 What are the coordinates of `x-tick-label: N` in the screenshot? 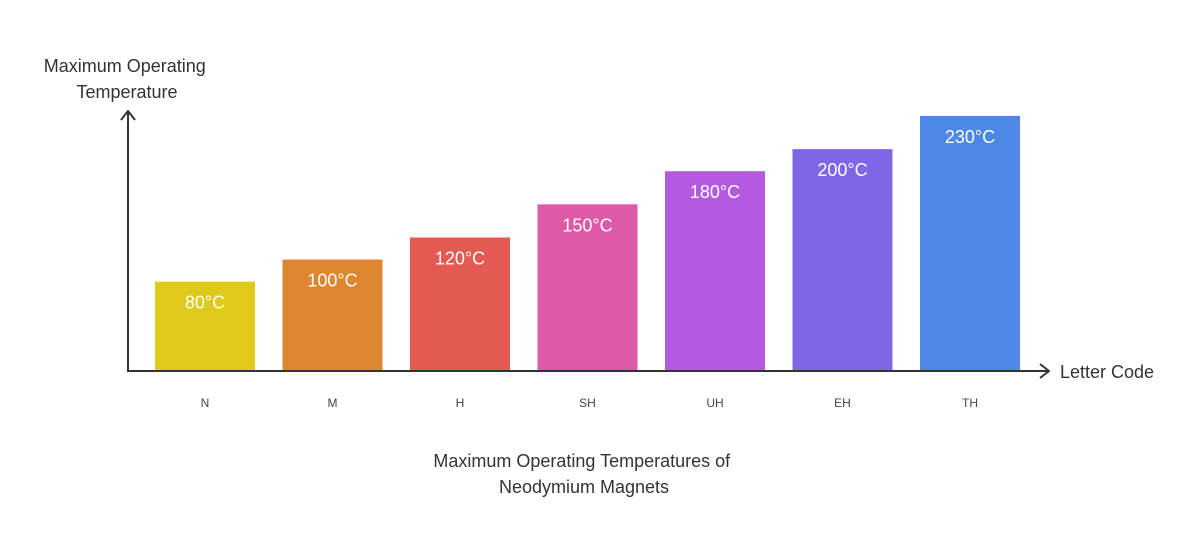 It's located at (205, 403).